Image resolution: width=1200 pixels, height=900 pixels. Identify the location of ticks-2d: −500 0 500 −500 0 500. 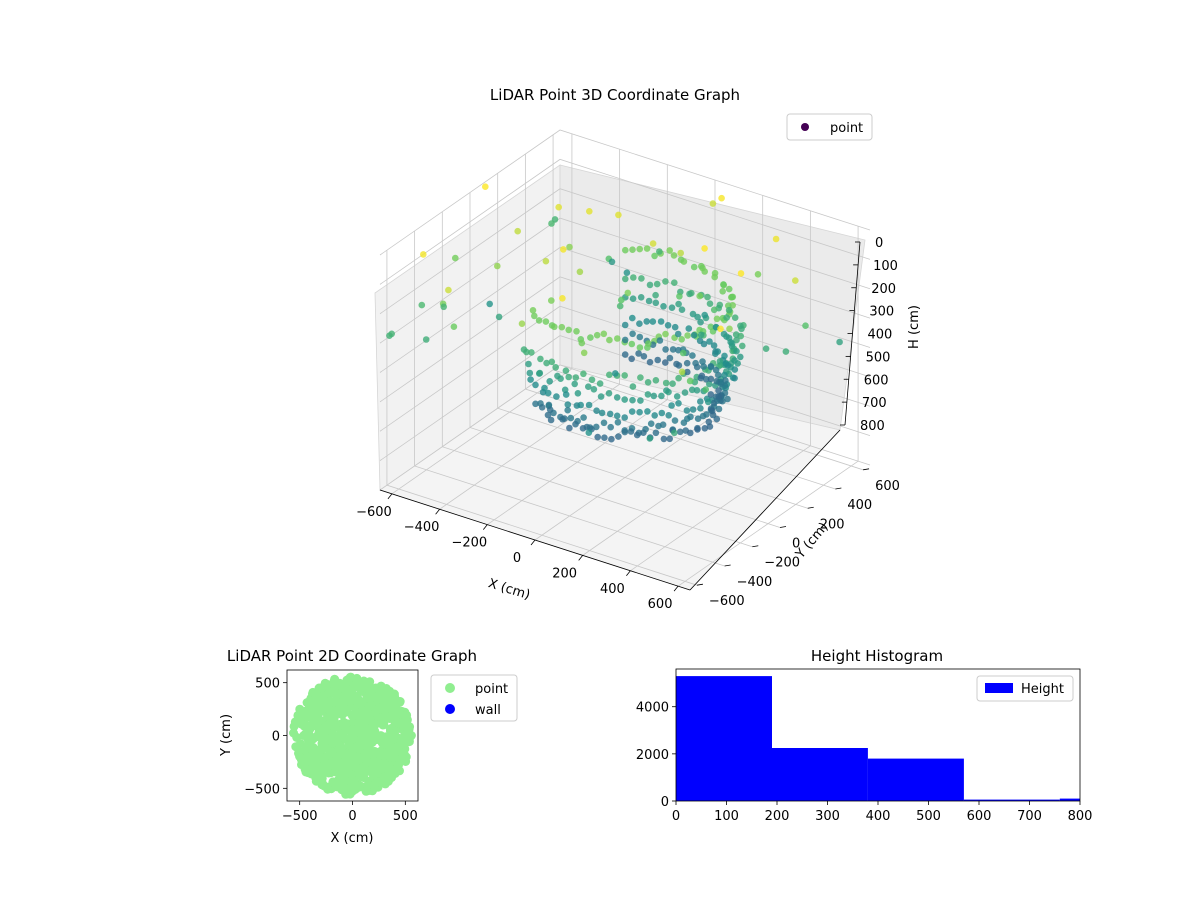
(330, 750).